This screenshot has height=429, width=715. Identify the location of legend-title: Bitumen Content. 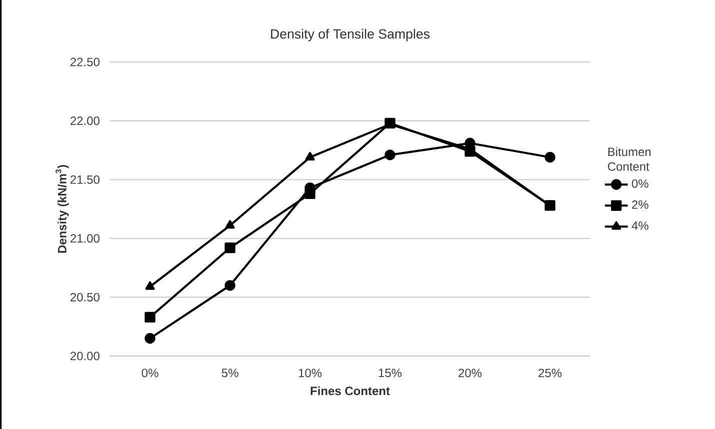
(629, 159).